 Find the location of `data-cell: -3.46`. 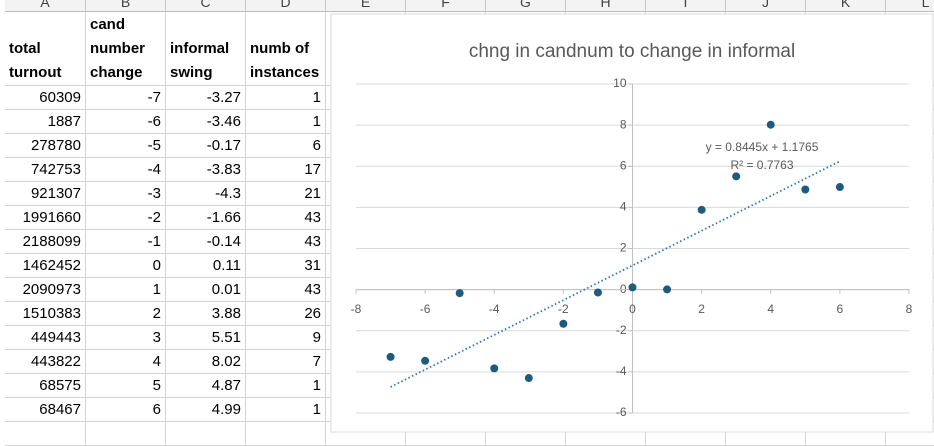

data-cell: -3.46 is located at coordinates (206, 122).